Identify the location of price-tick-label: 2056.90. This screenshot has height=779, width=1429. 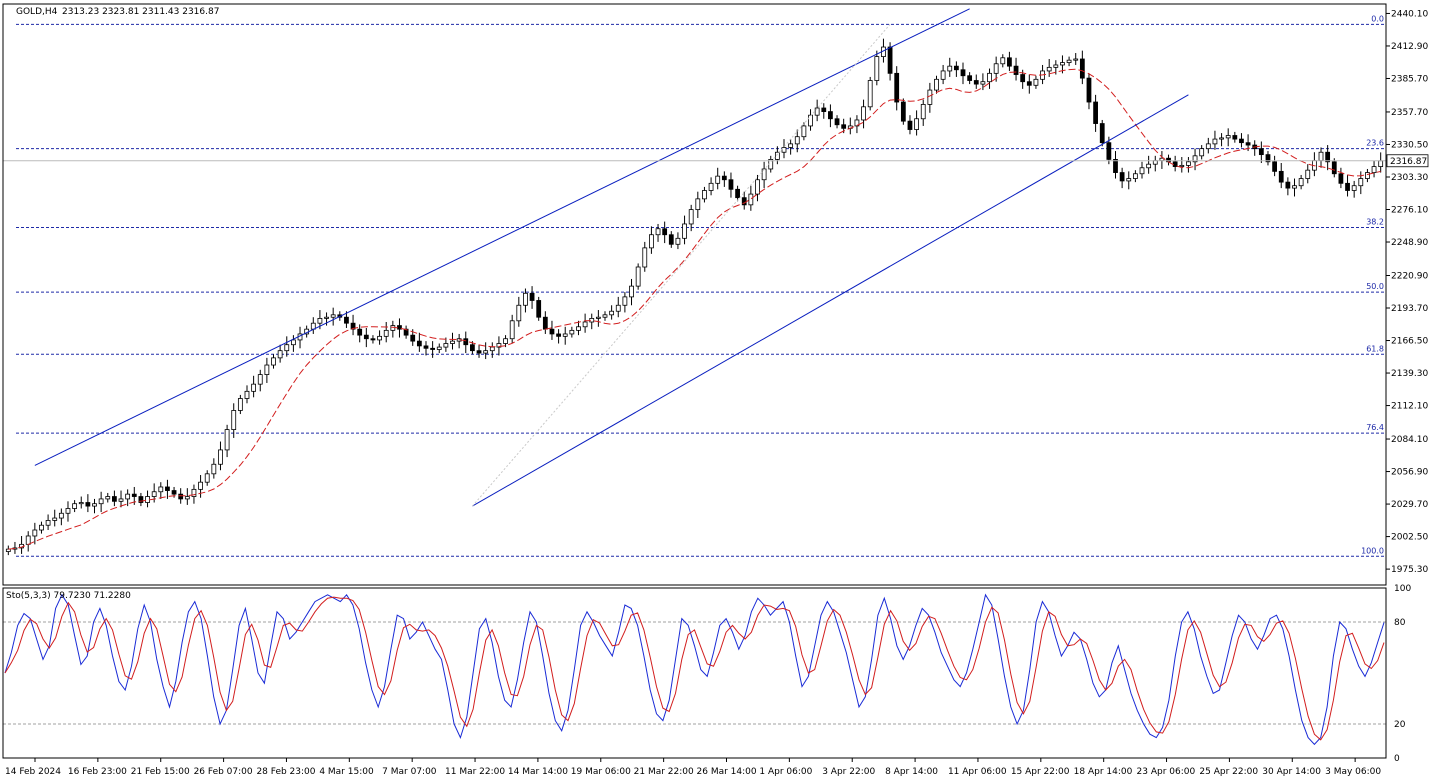
(1409, 473).